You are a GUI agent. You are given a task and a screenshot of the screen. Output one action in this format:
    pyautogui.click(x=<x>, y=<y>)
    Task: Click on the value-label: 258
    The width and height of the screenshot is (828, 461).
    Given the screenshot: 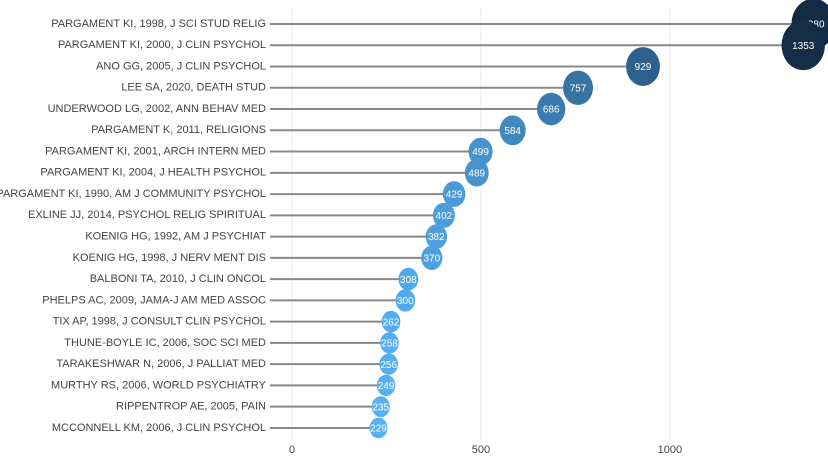 What is the action you would take?
    pyautogui.click(x=389, y=344)
    